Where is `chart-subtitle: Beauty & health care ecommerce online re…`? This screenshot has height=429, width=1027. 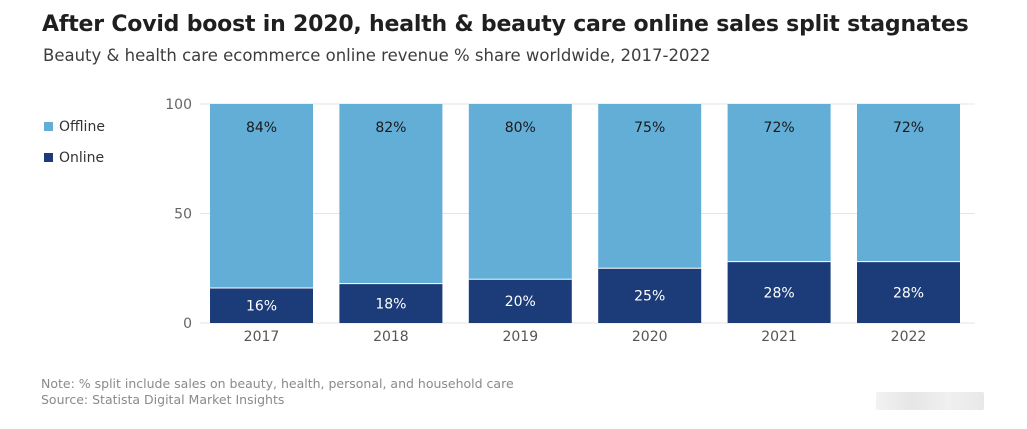 chart-subtitle: Beauty & health care ecommerce online re… is located at coordinates (377, 55).